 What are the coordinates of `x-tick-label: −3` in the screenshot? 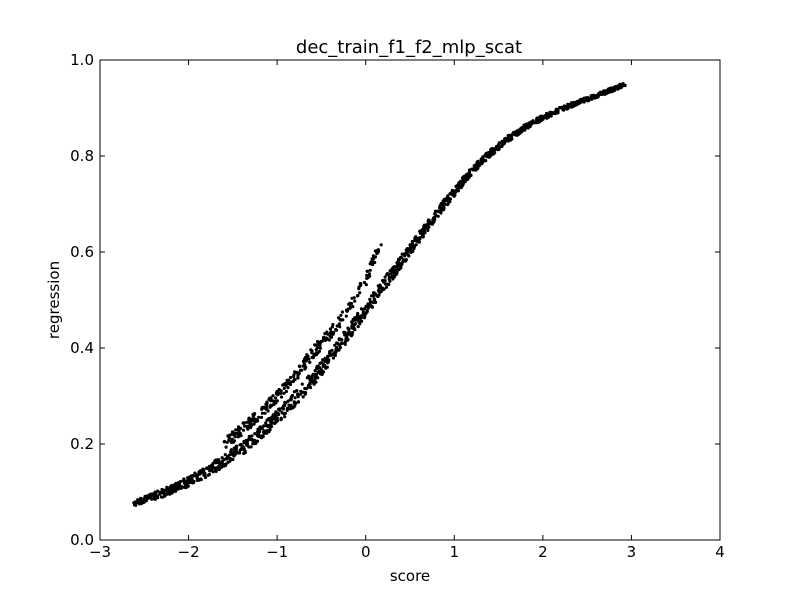 It's located at (100, 552).